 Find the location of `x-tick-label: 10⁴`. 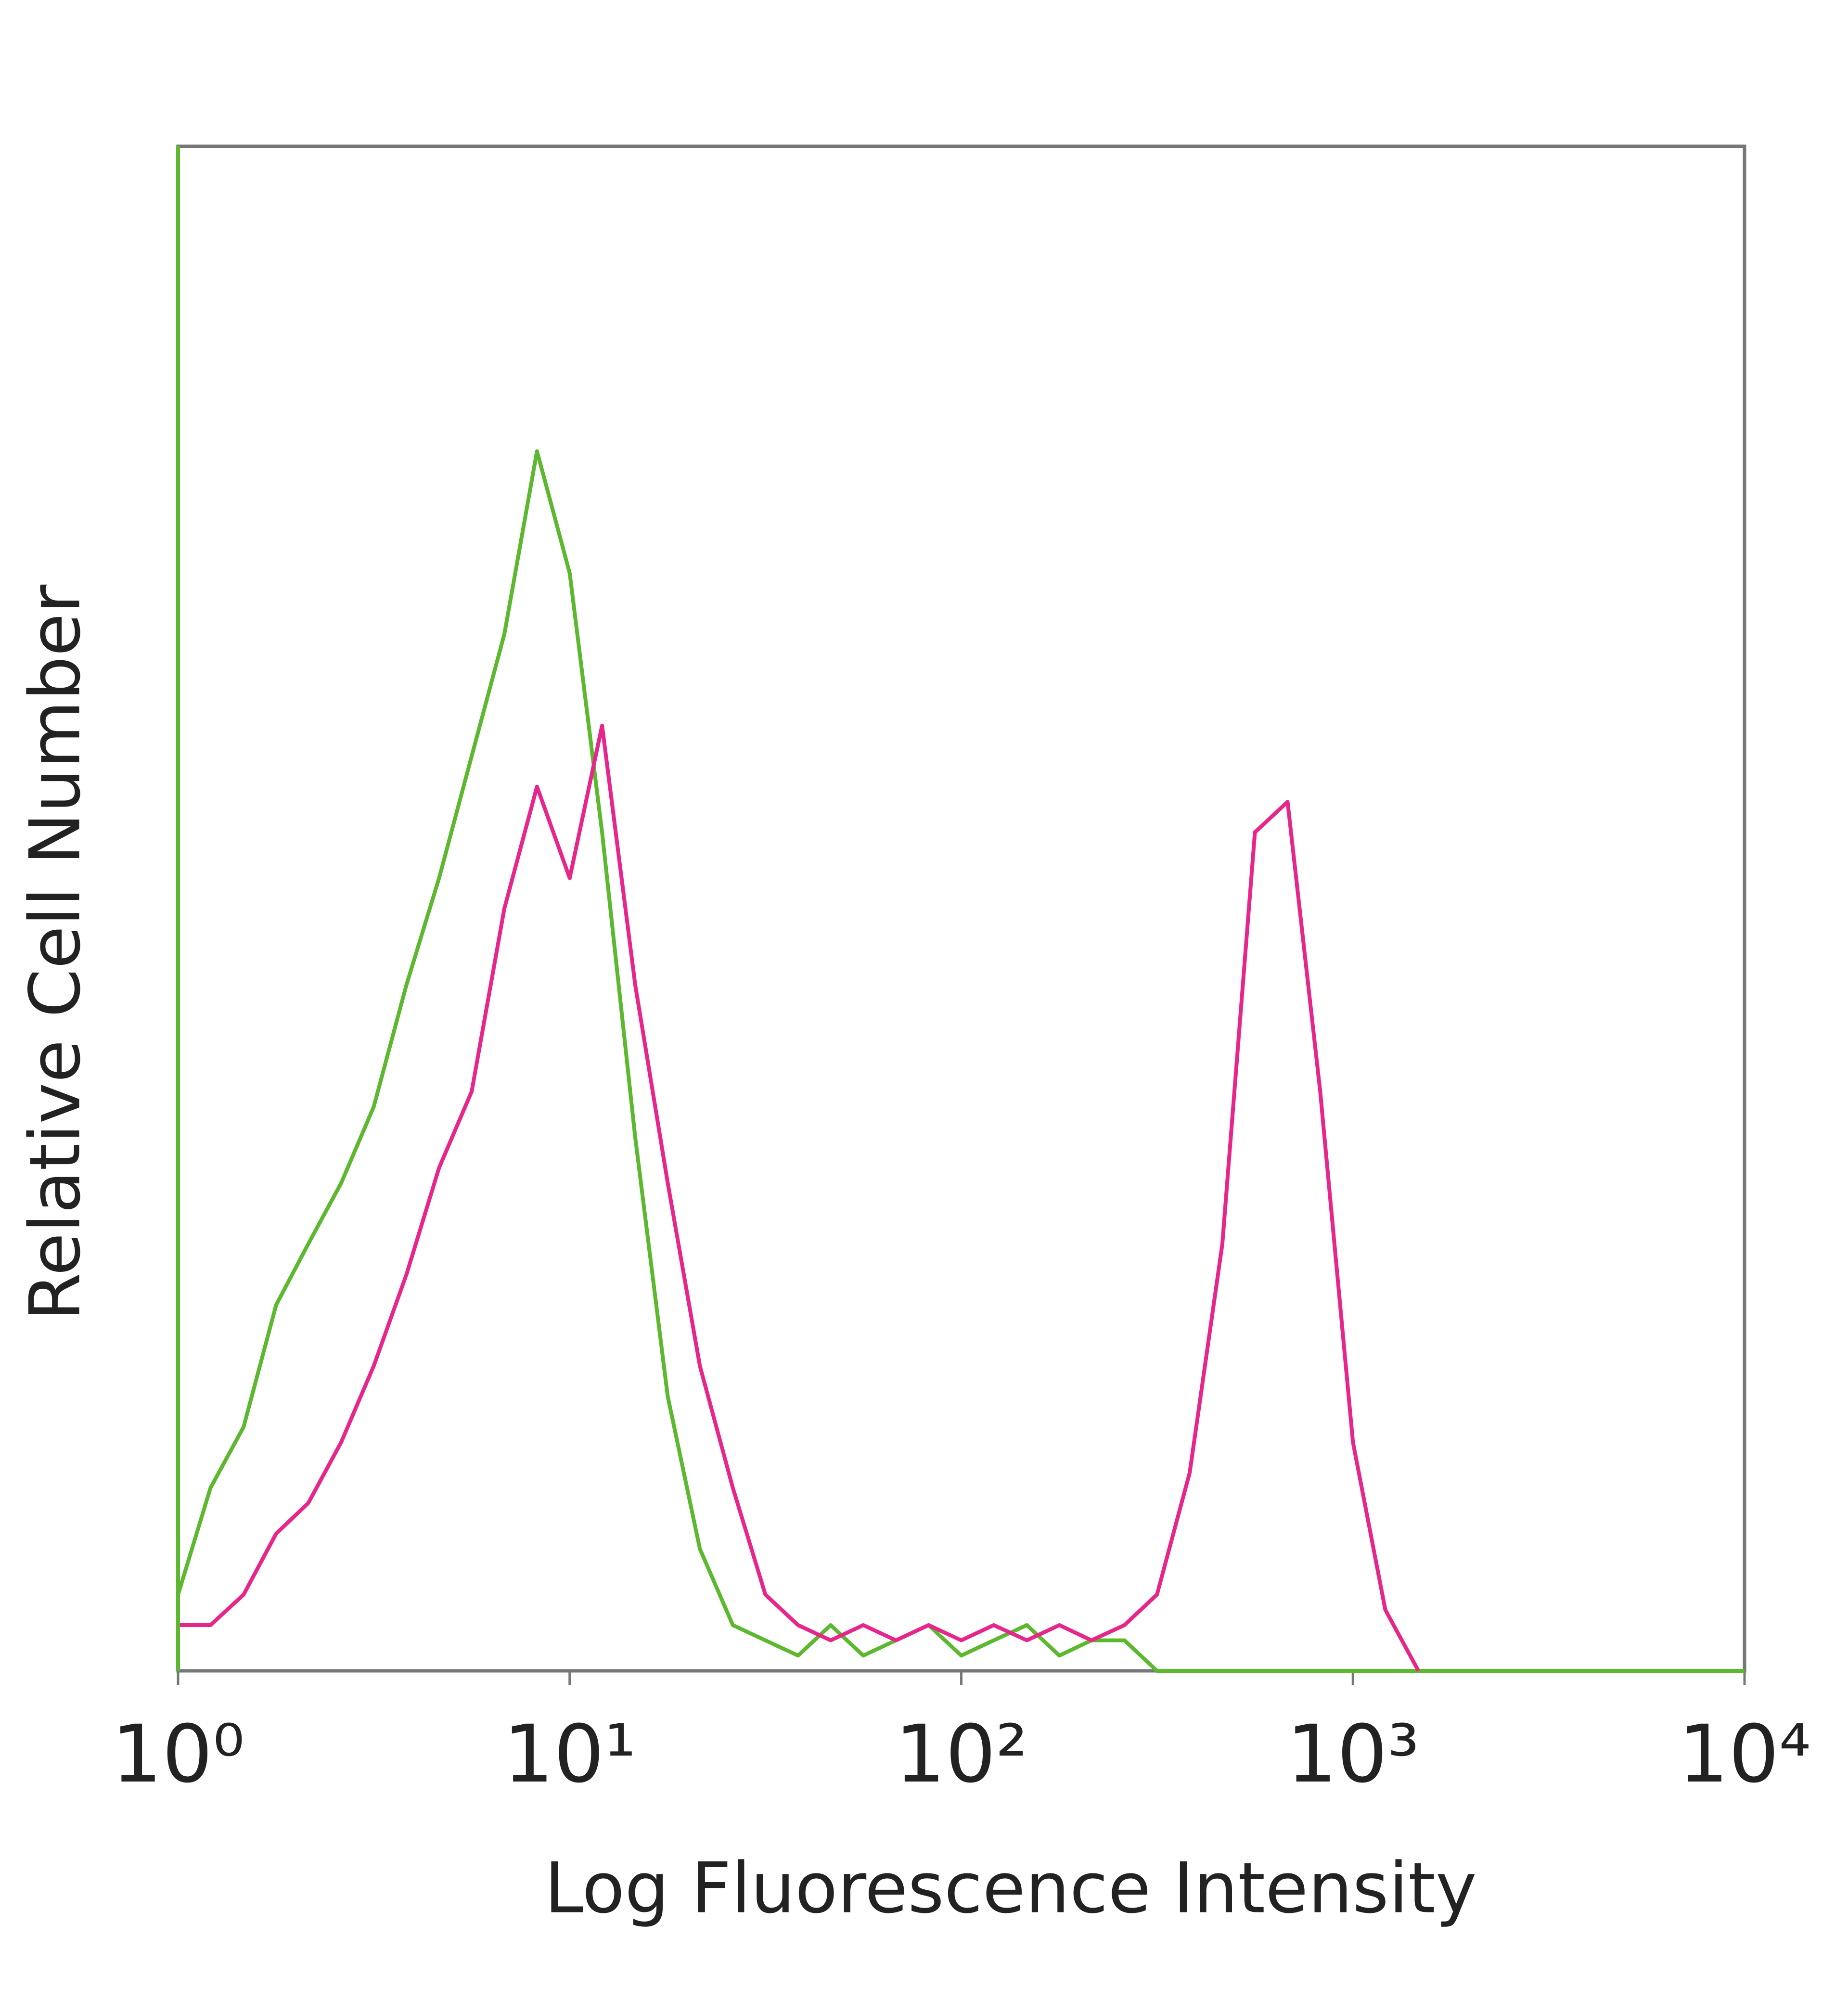

x-tick-label: 10⁴ is located at coordinates (1744, 1754).